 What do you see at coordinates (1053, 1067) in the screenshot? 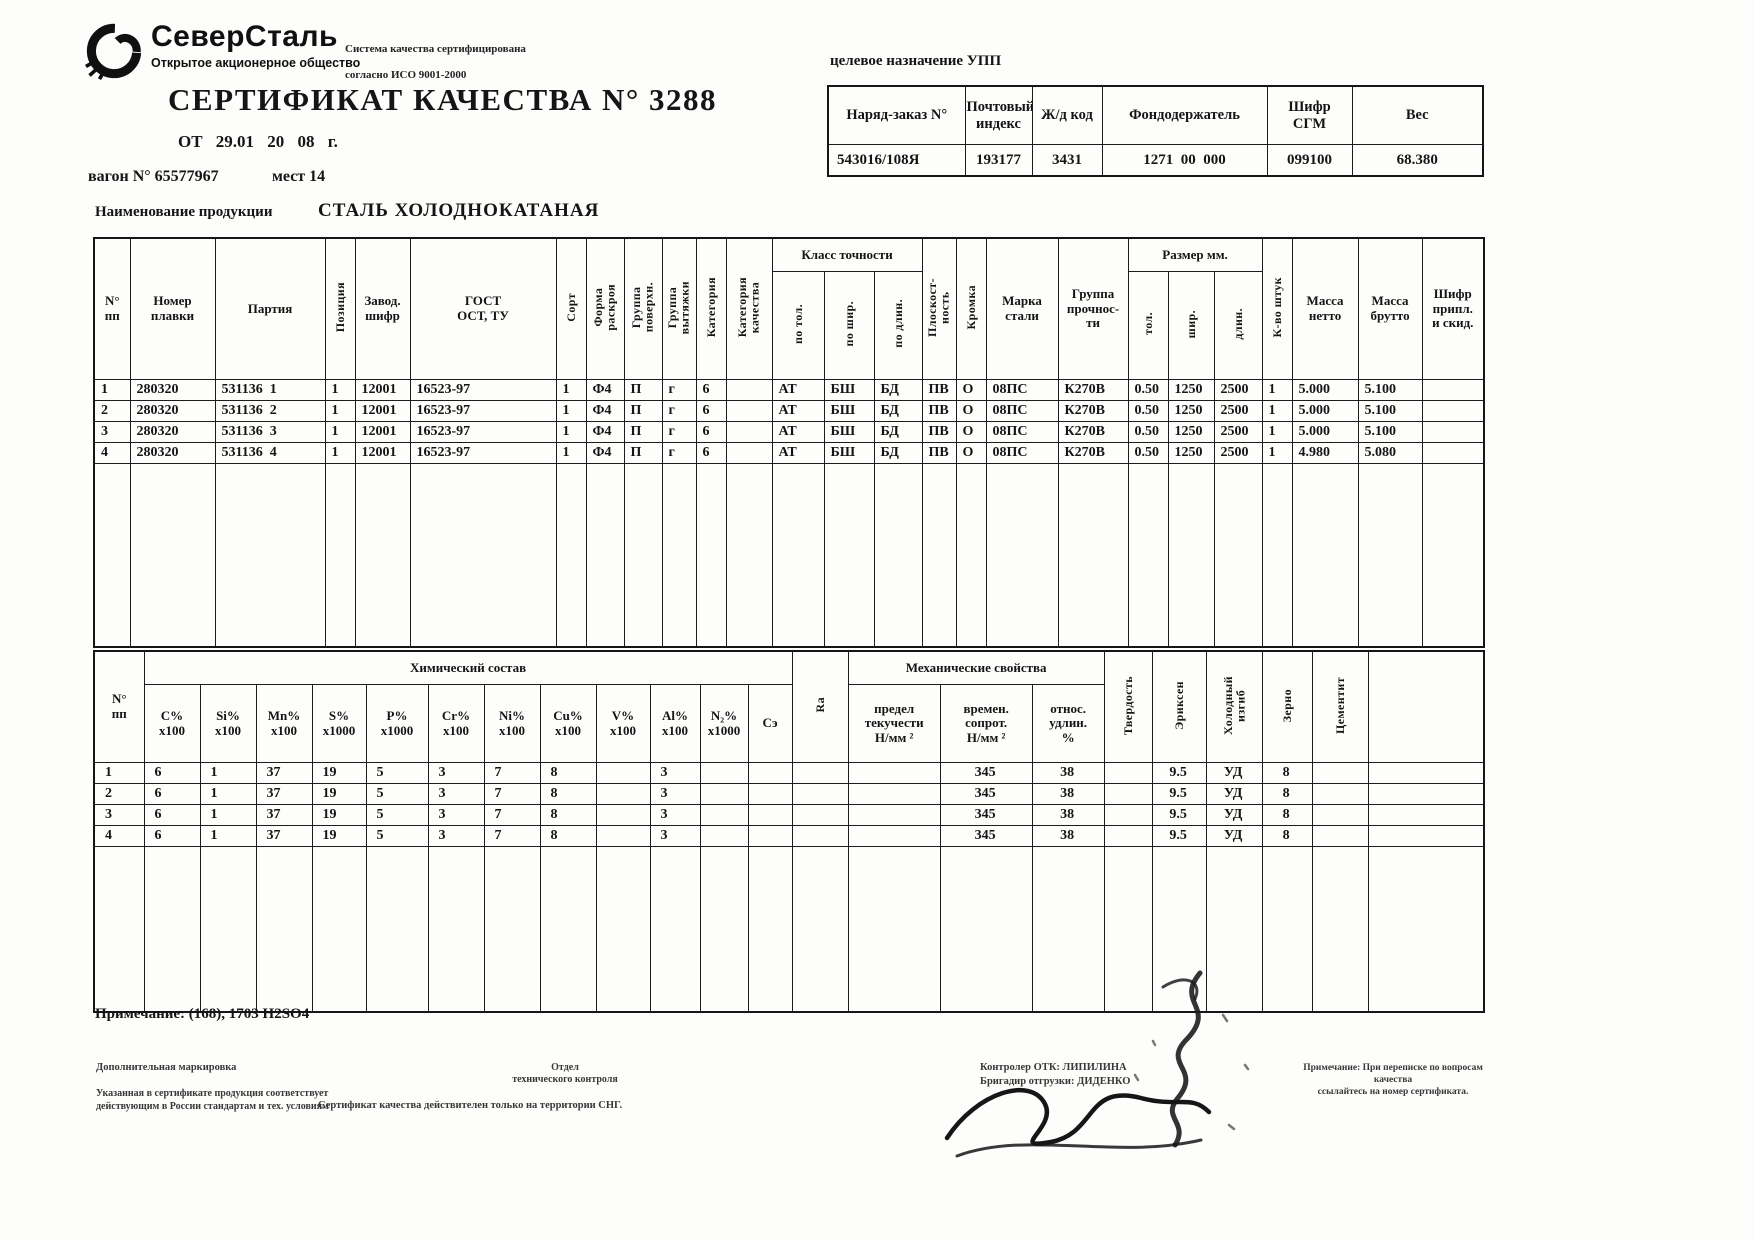
I see `otk-controller-line: Контролер ОТК: ЛИПИЛИНА` at bounding box center [1053, 1067].